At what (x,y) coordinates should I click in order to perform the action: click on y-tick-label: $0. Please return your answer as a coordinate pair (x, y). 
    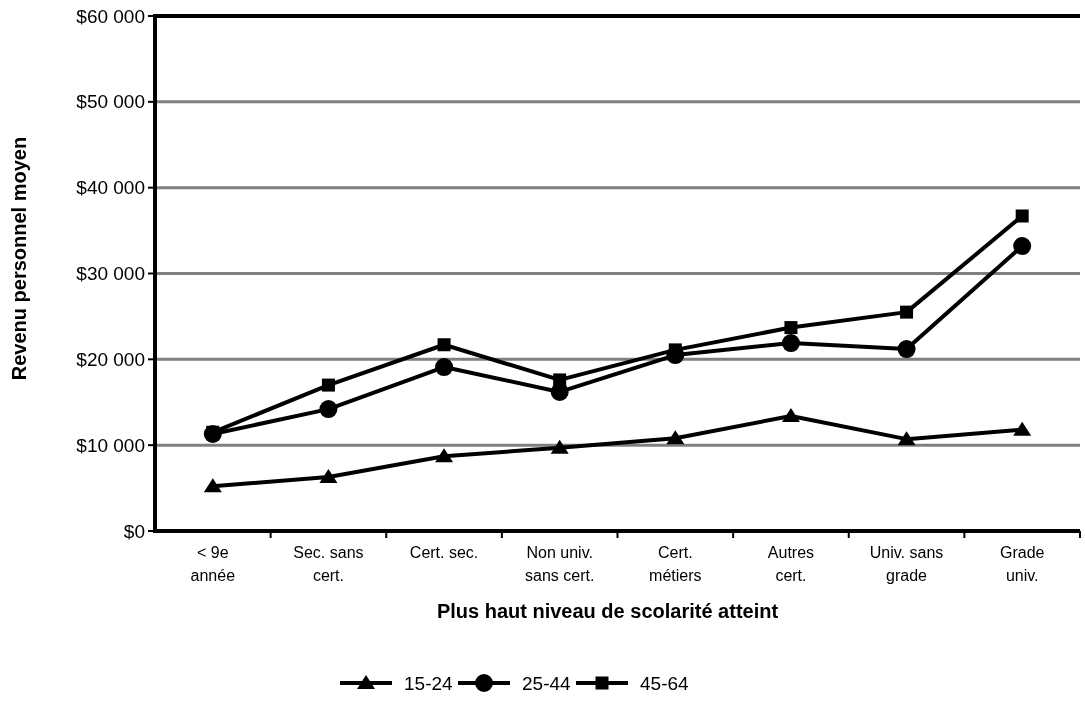
    Looking at the image, I should click on (134, 531).